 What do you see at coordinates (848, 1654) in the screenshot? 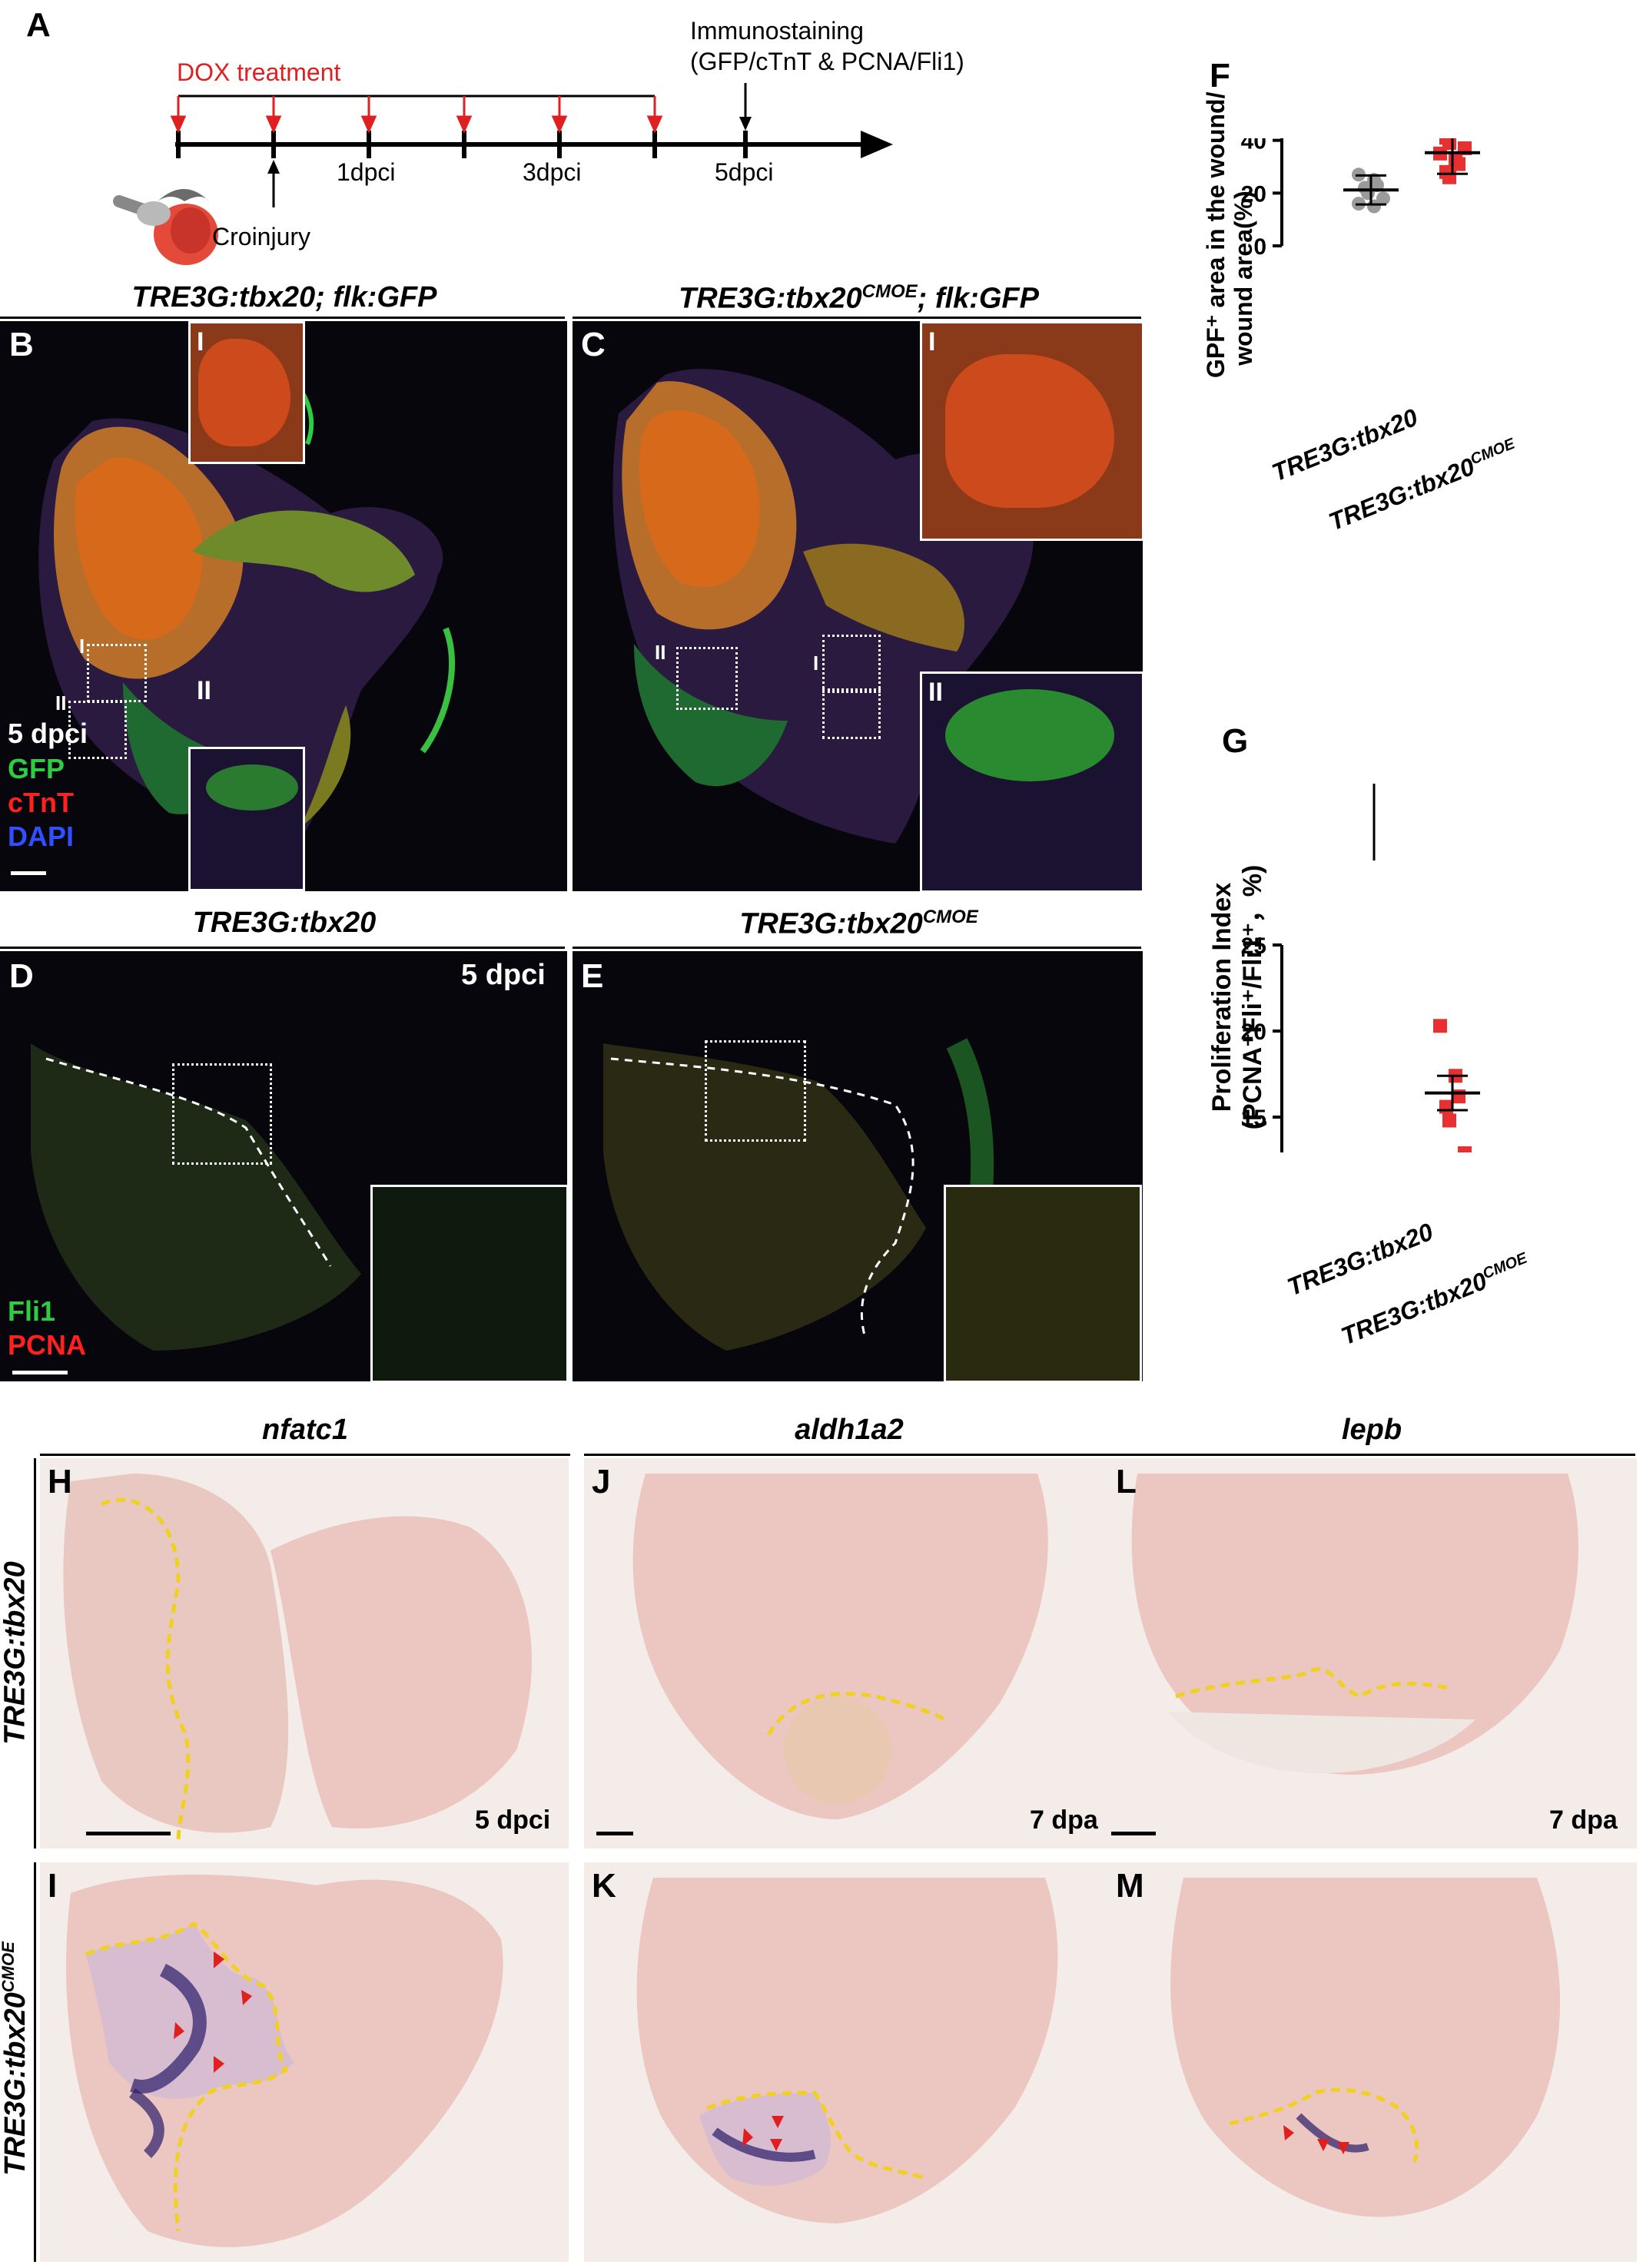
I see `ish-panel-j` at bounding box center [848, 1654].